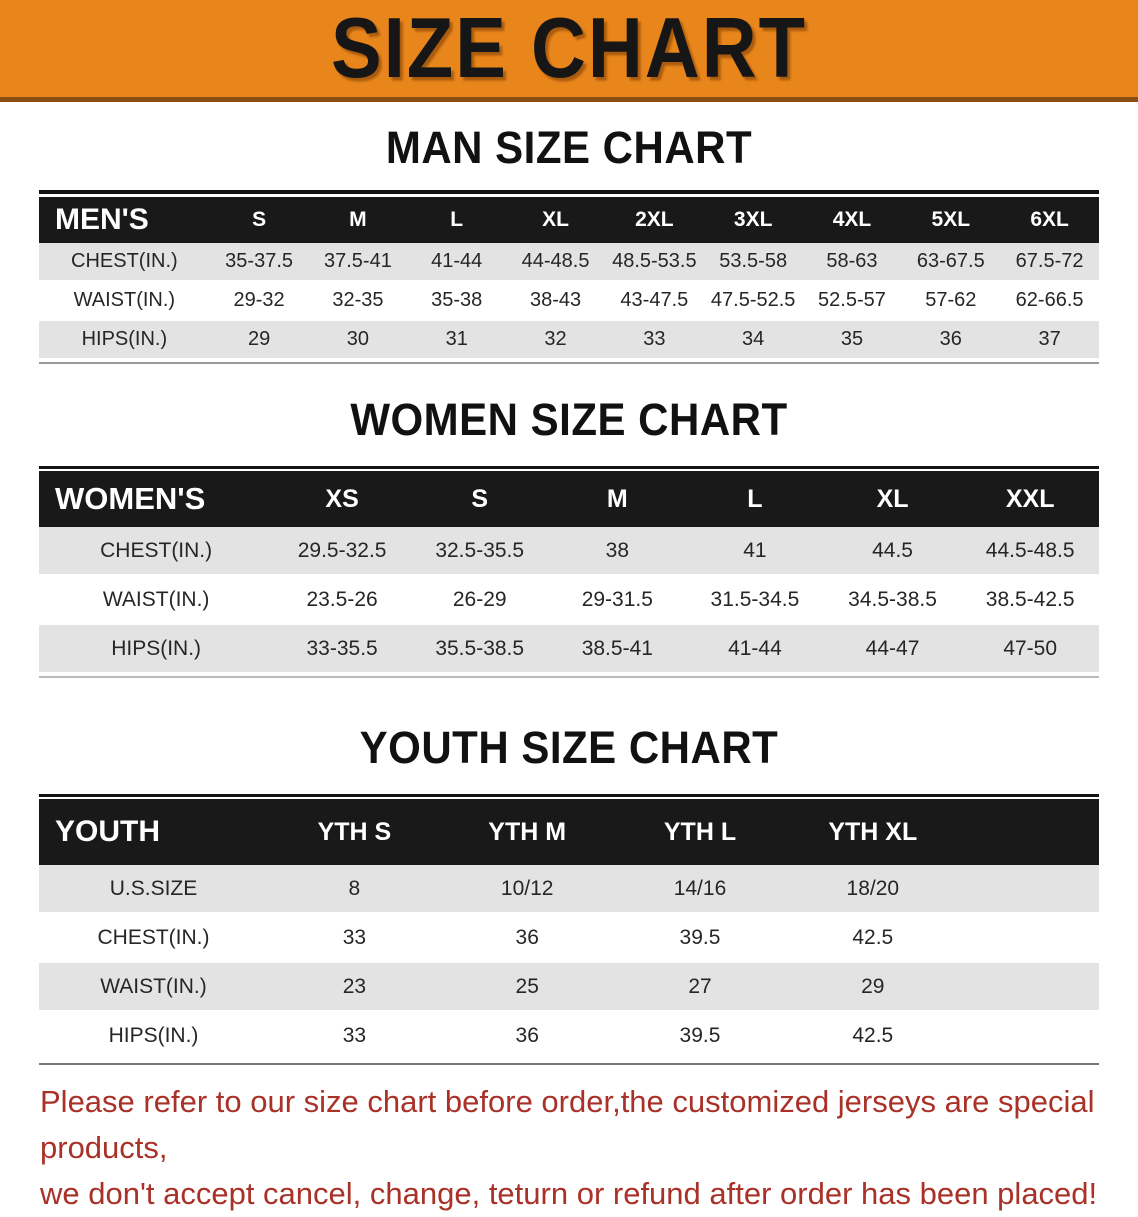 The image size is (1138, 1217). What do you see at coordinates (569, 499) in the screenshot?
I see `header-row: WOMEN'S XS S M L XL XXL` at bounding box center [569, 499].